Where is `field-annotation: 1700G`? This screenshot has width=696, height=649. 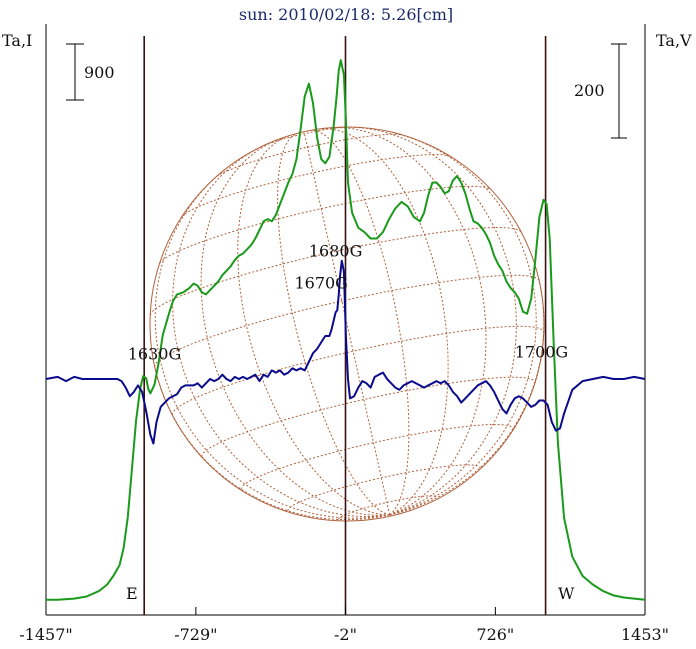 field-annotation: 1700G is located at coordinates (542, 352).